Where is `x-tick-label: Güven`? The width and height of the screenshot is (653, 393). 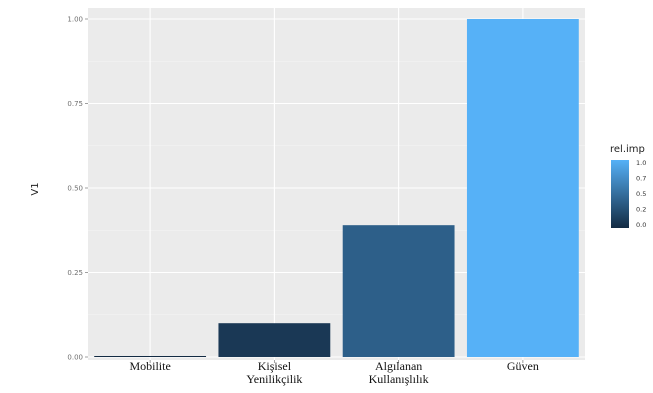
x-tick-label: Güven is located at coordinates (523, 366).